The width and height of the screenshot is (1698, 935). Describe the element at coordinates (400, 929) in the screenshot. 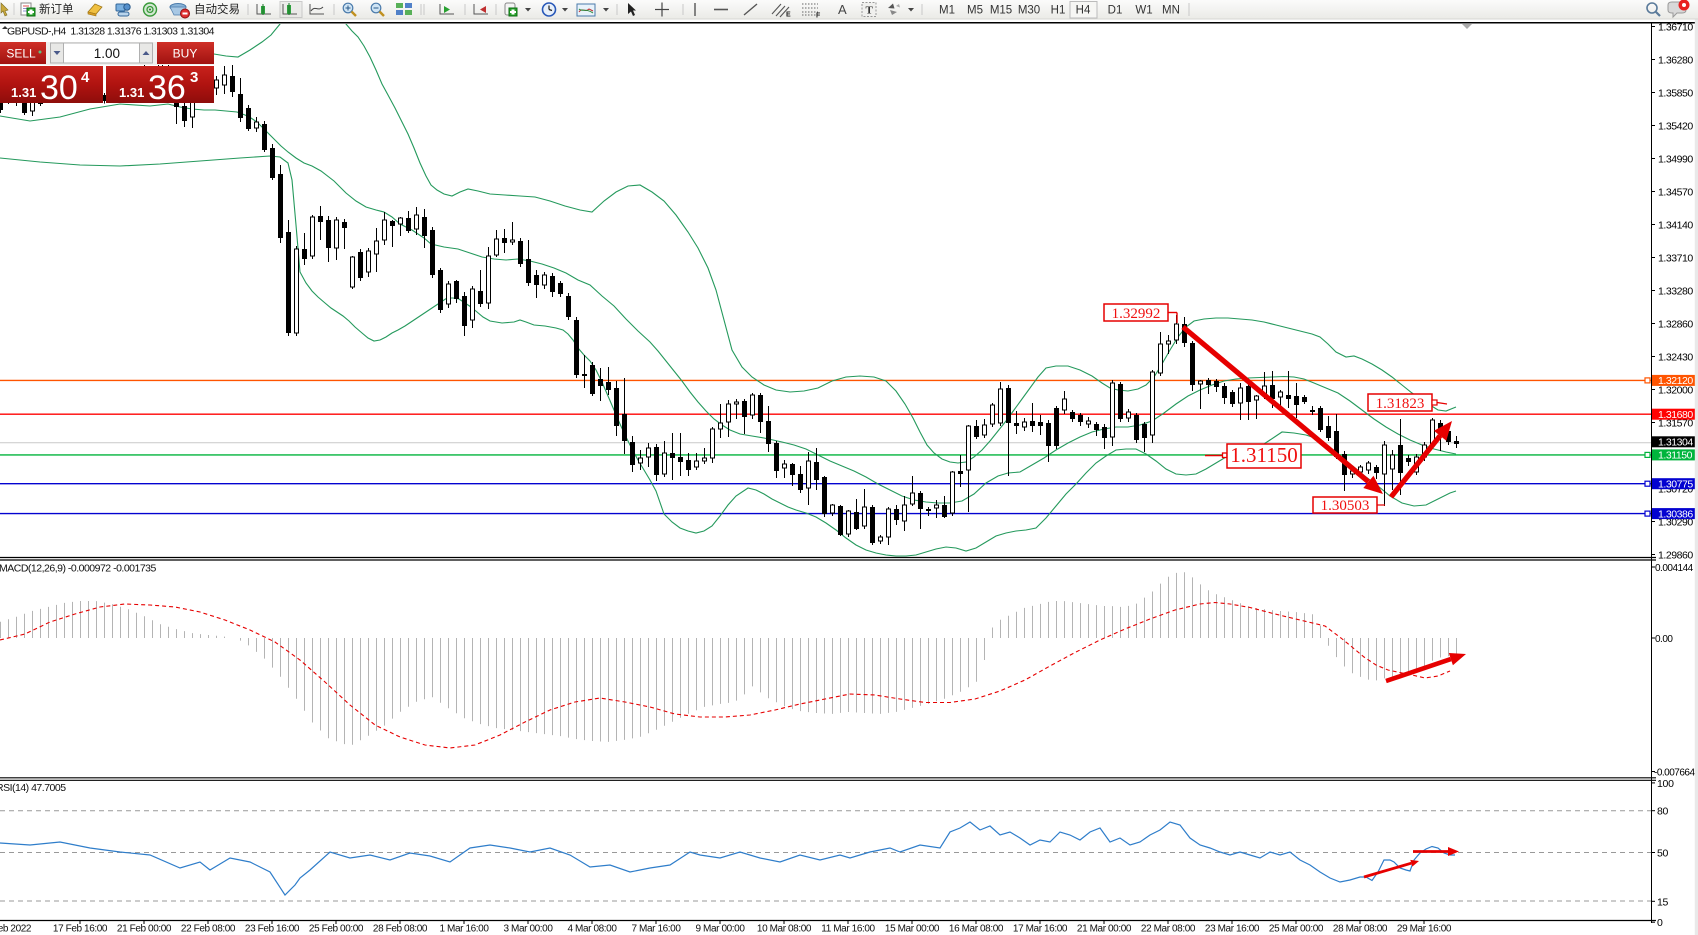

I see `svg-text: 28 Feb 08:00` at that location.